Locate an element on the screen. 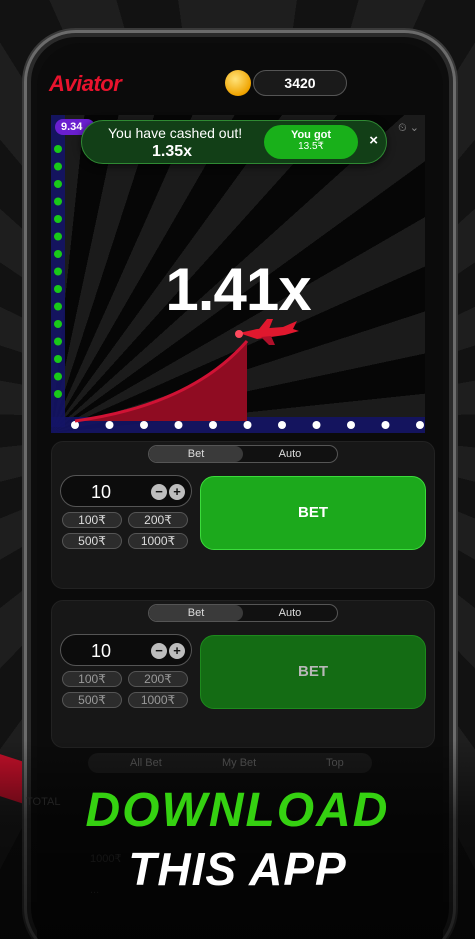 This screenshot has height=939, width=475. history-toggle-icon: ⏲ ⌄ is located at coordinates (408, 128).